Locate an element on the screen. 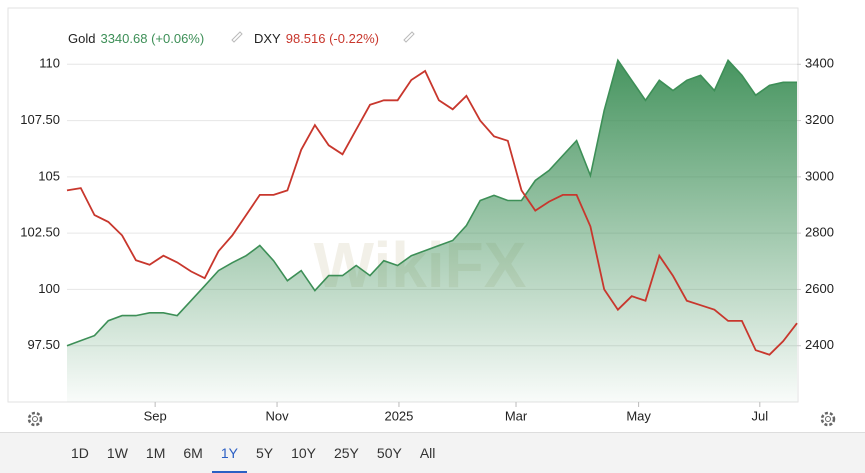  y2-tick-label: 3000 is located at coordinates (819, 175).